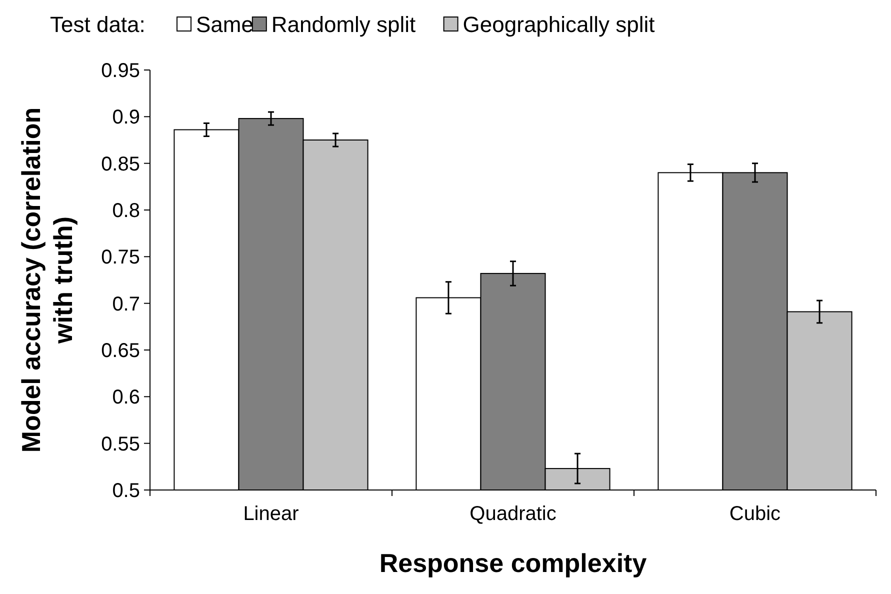  I want to click on y-tick-label: 0.85, so click(120, 164).